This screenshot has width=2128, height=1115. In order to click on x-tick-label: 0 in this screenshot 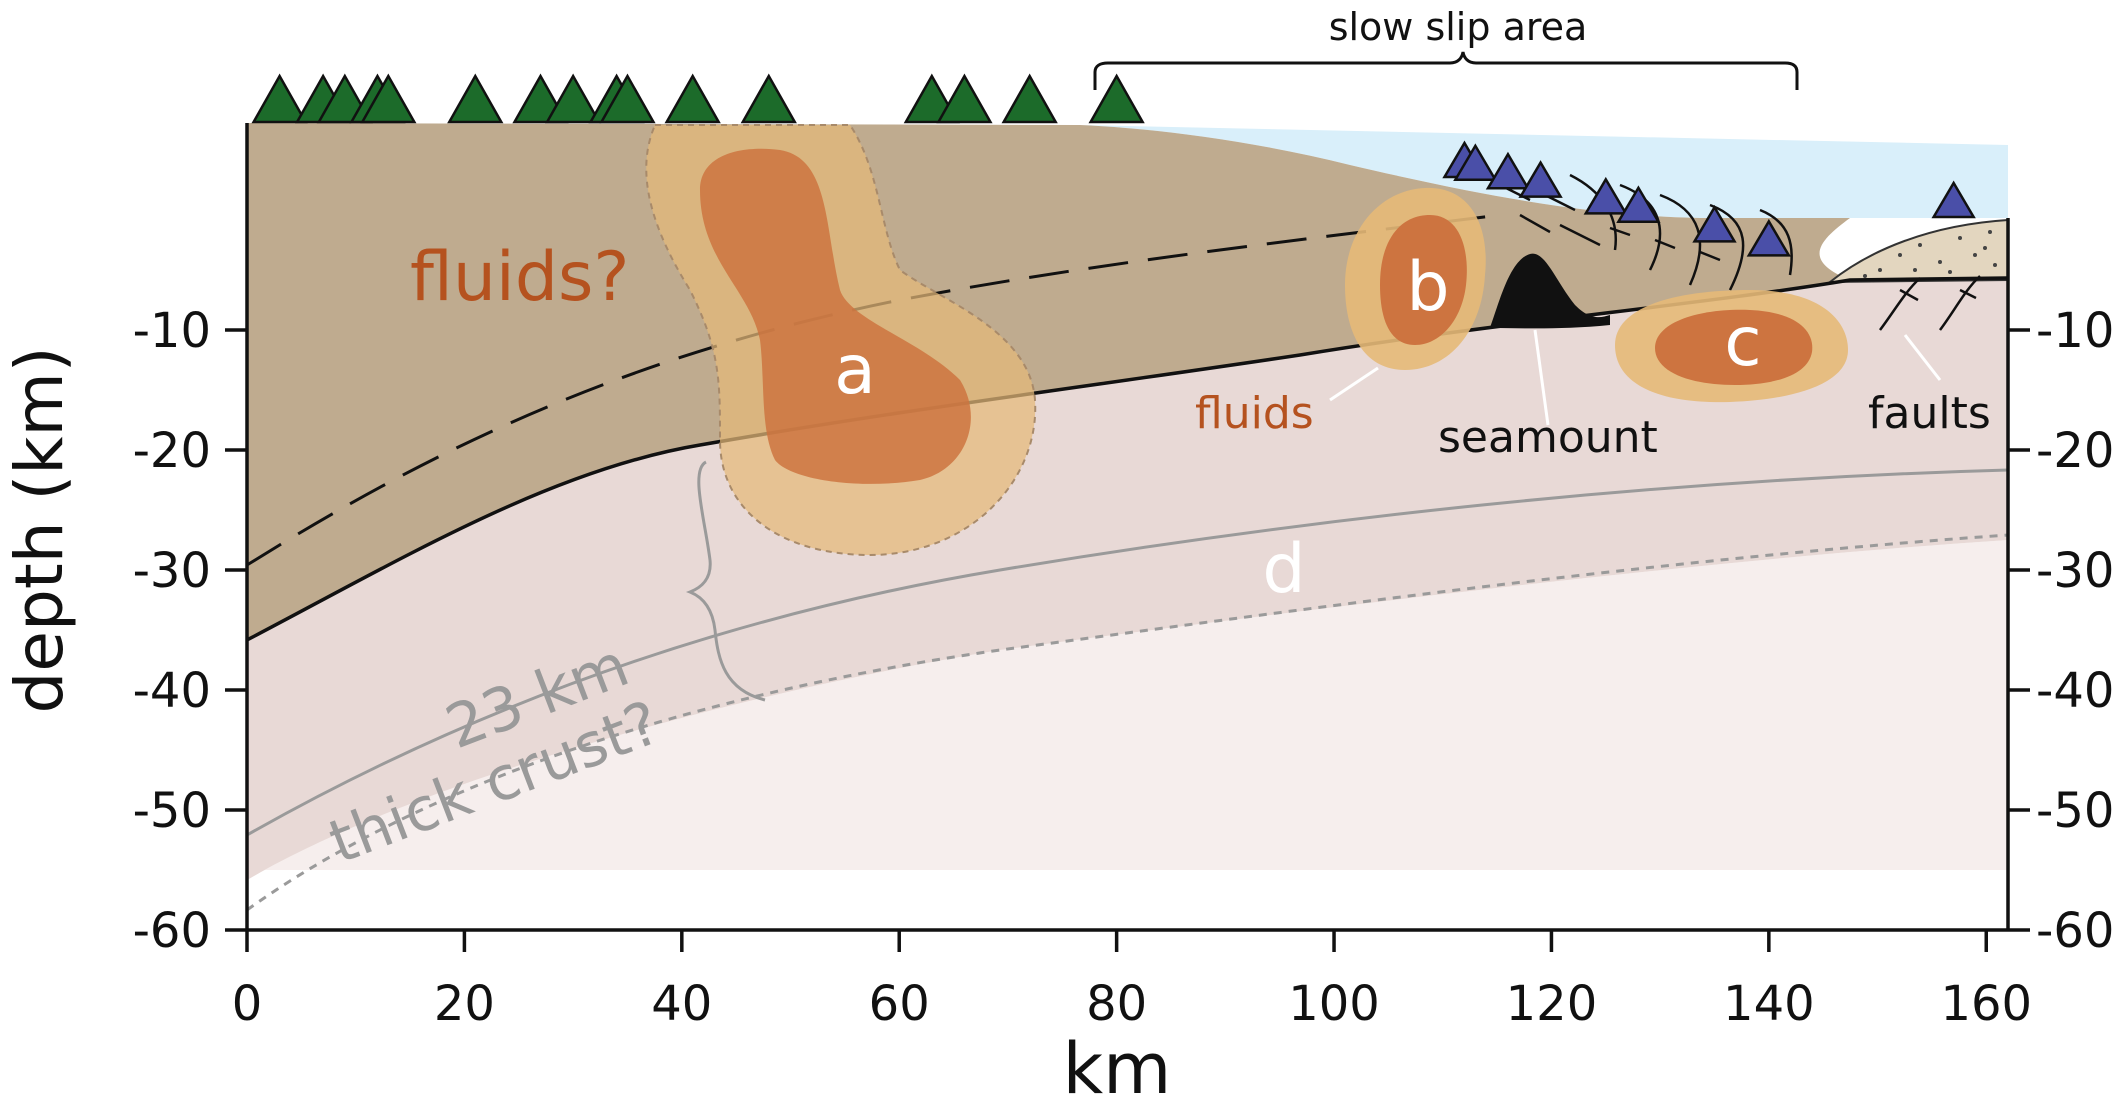, I will do `click(247, 1004)`.